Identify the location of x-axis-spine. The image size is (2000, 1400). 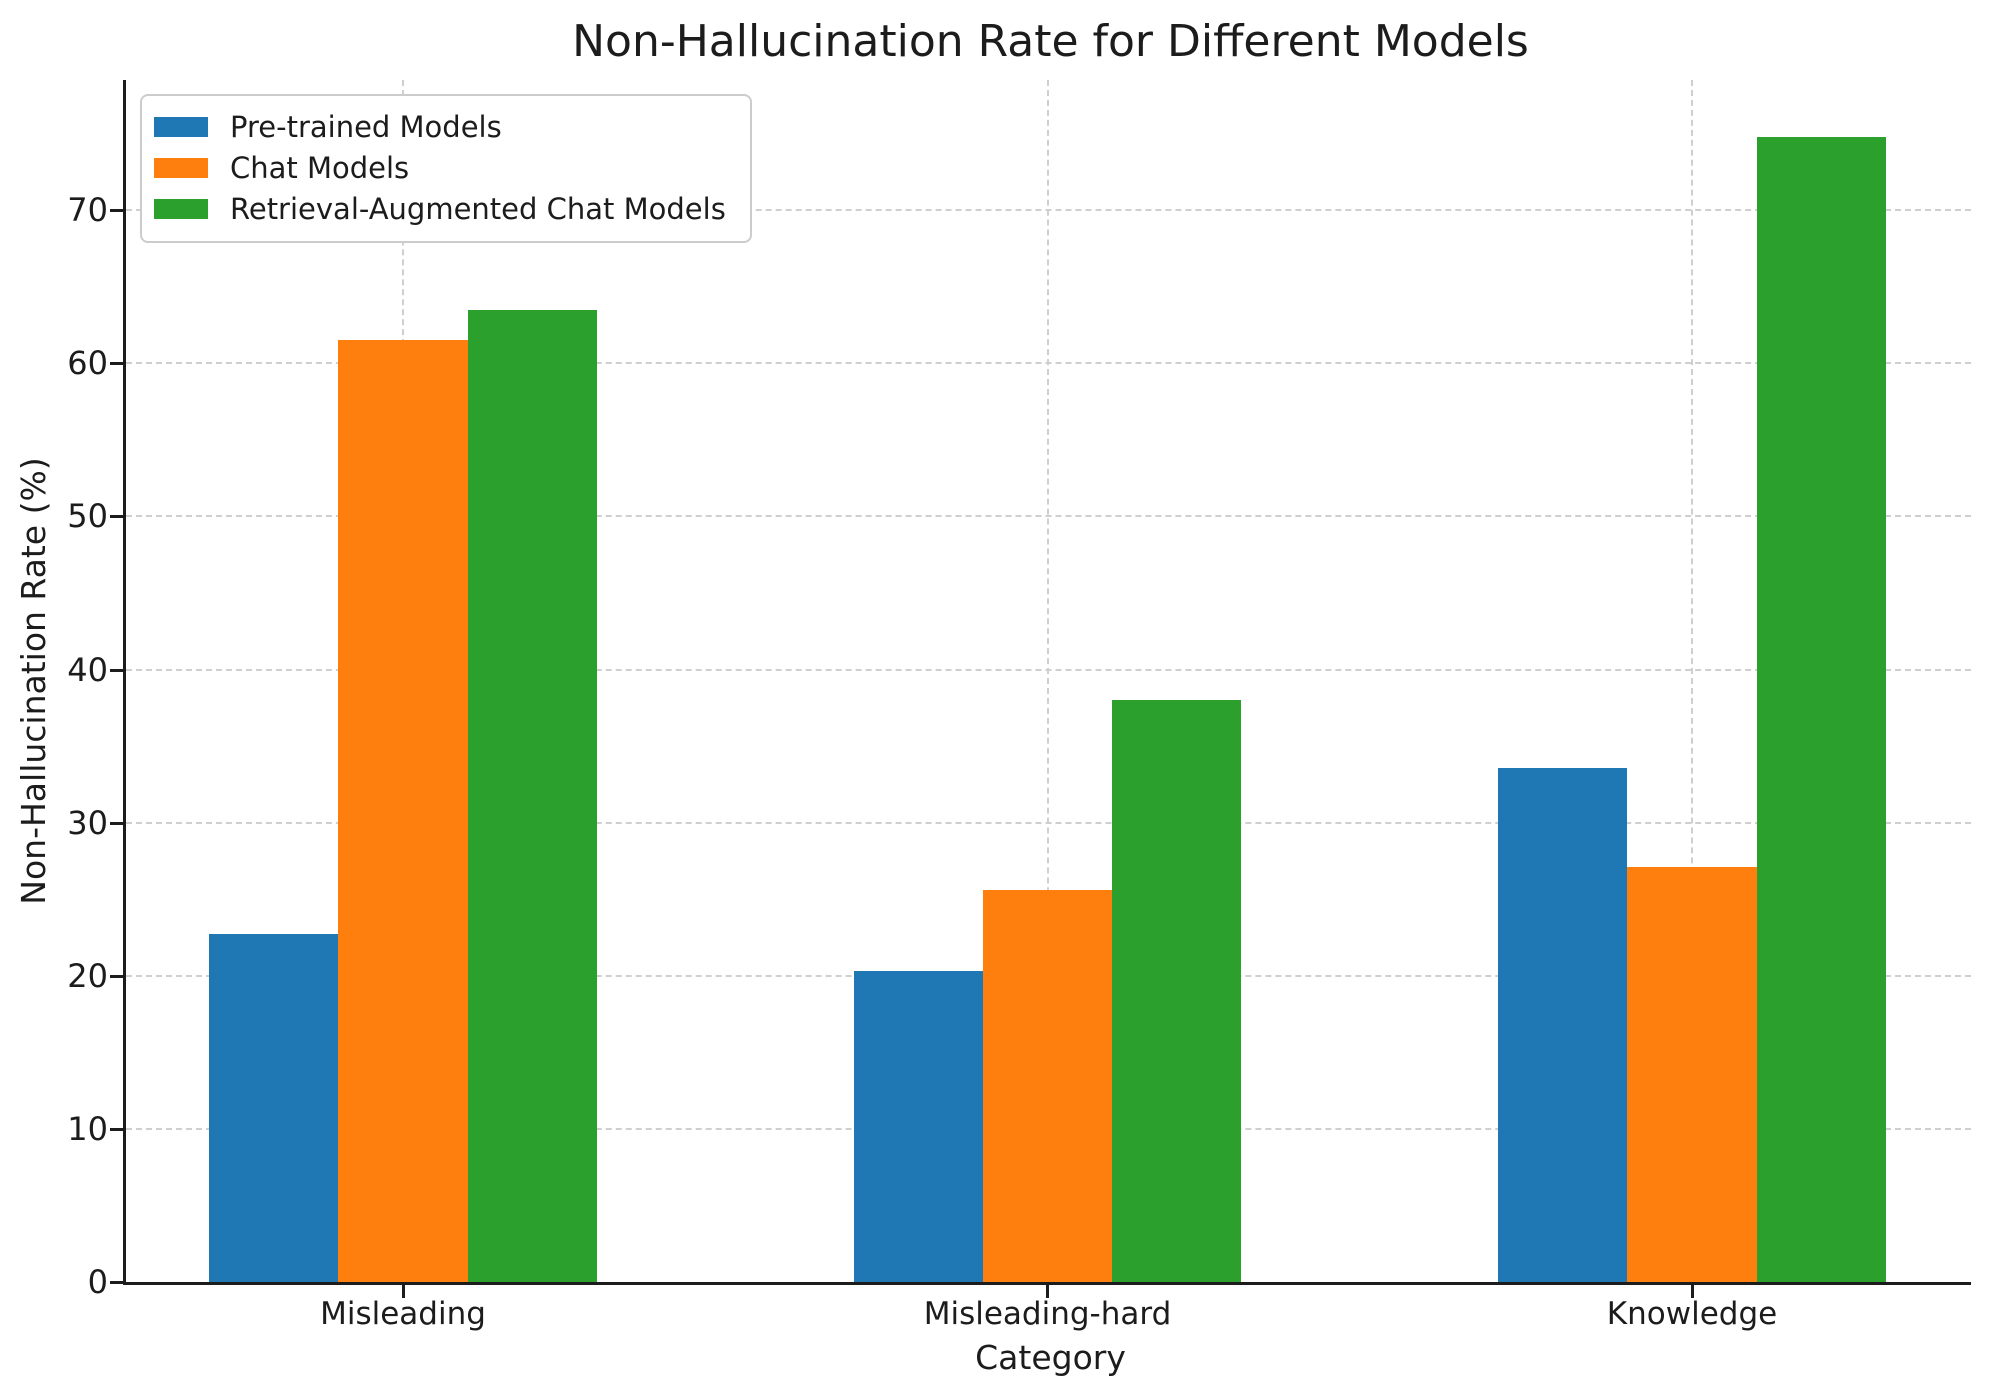
(1047, 1283).